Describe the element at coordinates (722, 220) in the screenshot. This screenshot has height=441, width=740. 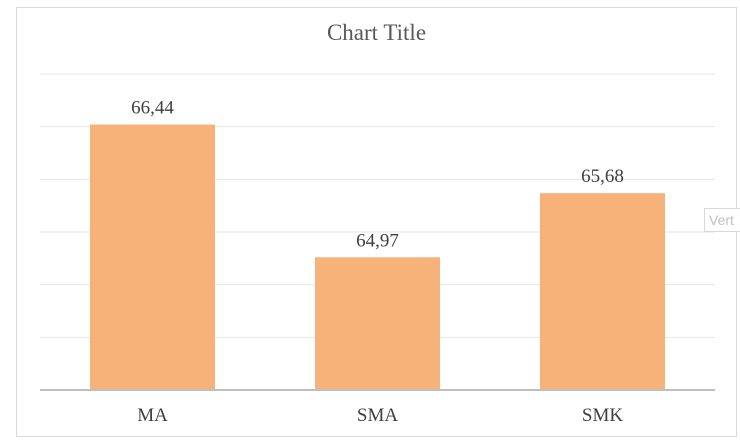
I see `axis-title-tag: Vert` at that location.